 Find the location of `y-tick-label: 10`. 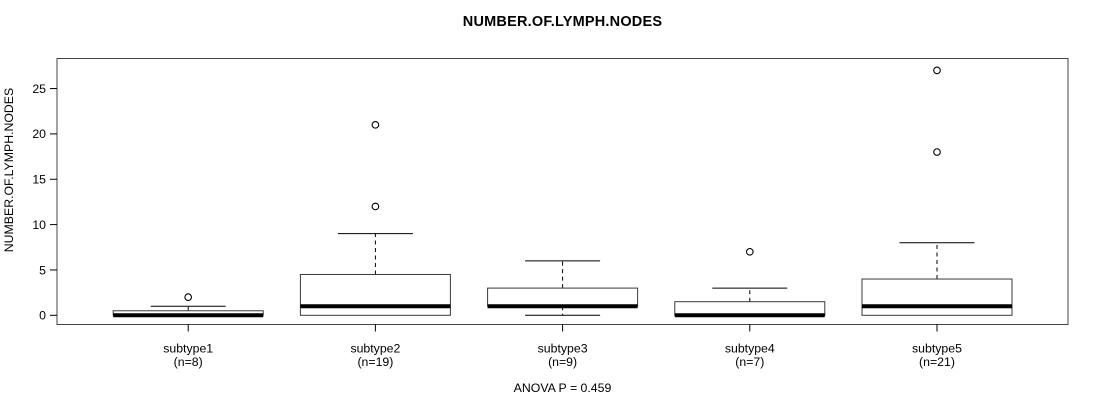

y-tick-label: 10 is located at coordinates (39, 225).